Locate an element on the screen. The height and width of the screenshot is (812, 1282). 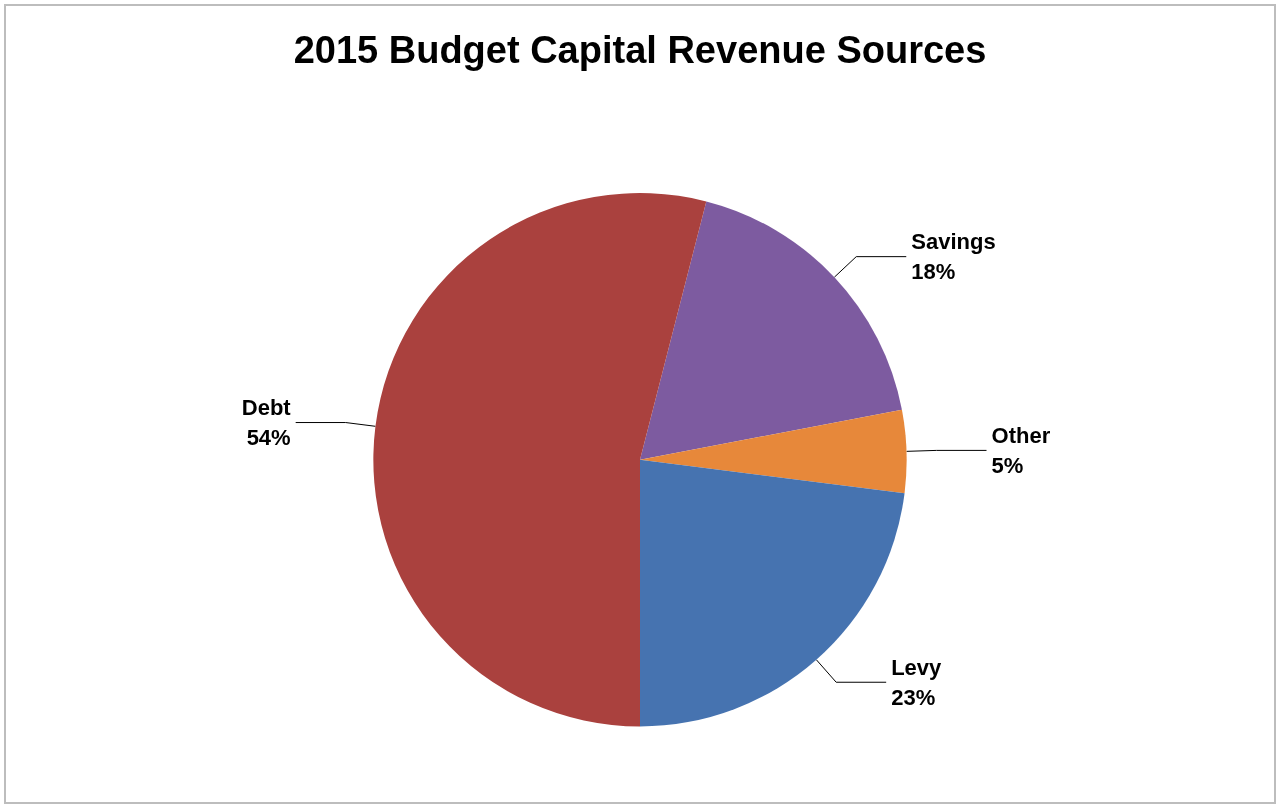
chart-title: 2015 Budget Capital Revenue Sources is located at coordinates (640, 50).